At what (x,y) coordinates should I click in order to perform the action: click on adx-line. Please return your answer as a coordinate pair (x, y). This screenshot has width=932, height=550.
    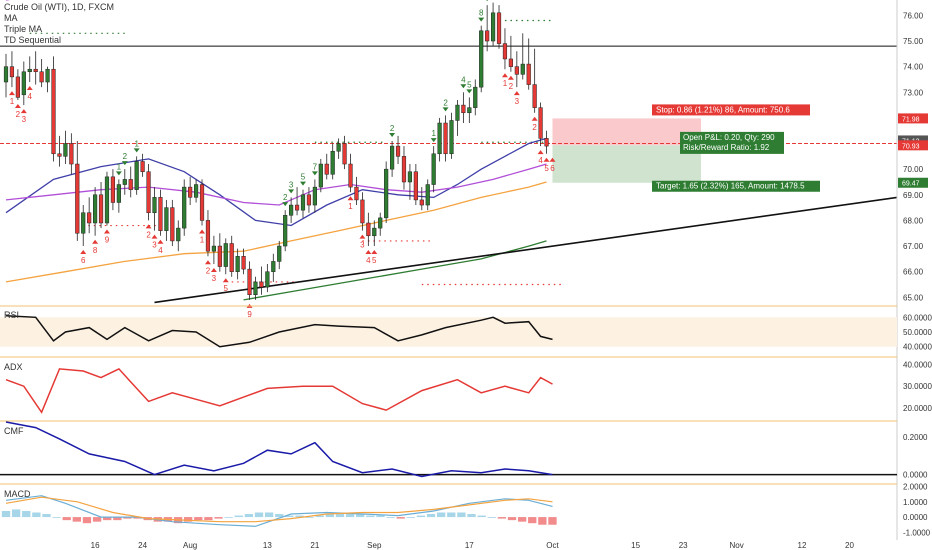
    Looking at the image, I should click on (279, 390).